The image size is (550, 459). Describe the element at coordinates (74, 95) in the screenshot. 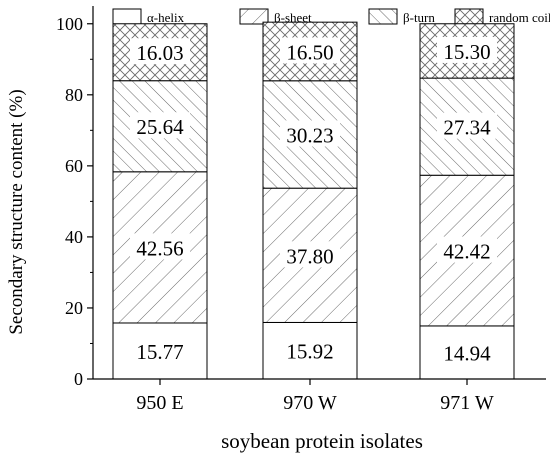

I see `y-tick-label: 80` at that location.